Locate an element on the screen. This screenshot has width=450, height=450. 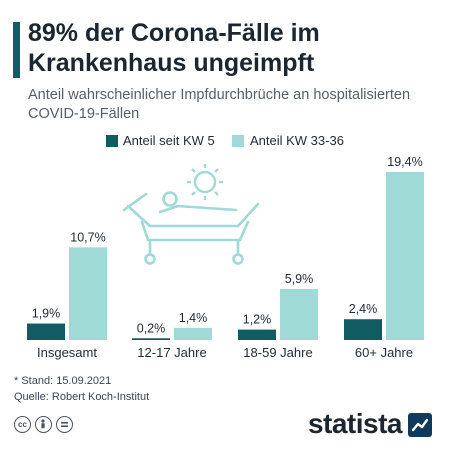
value-label: 5,9% is located at coordinates (299, 279).